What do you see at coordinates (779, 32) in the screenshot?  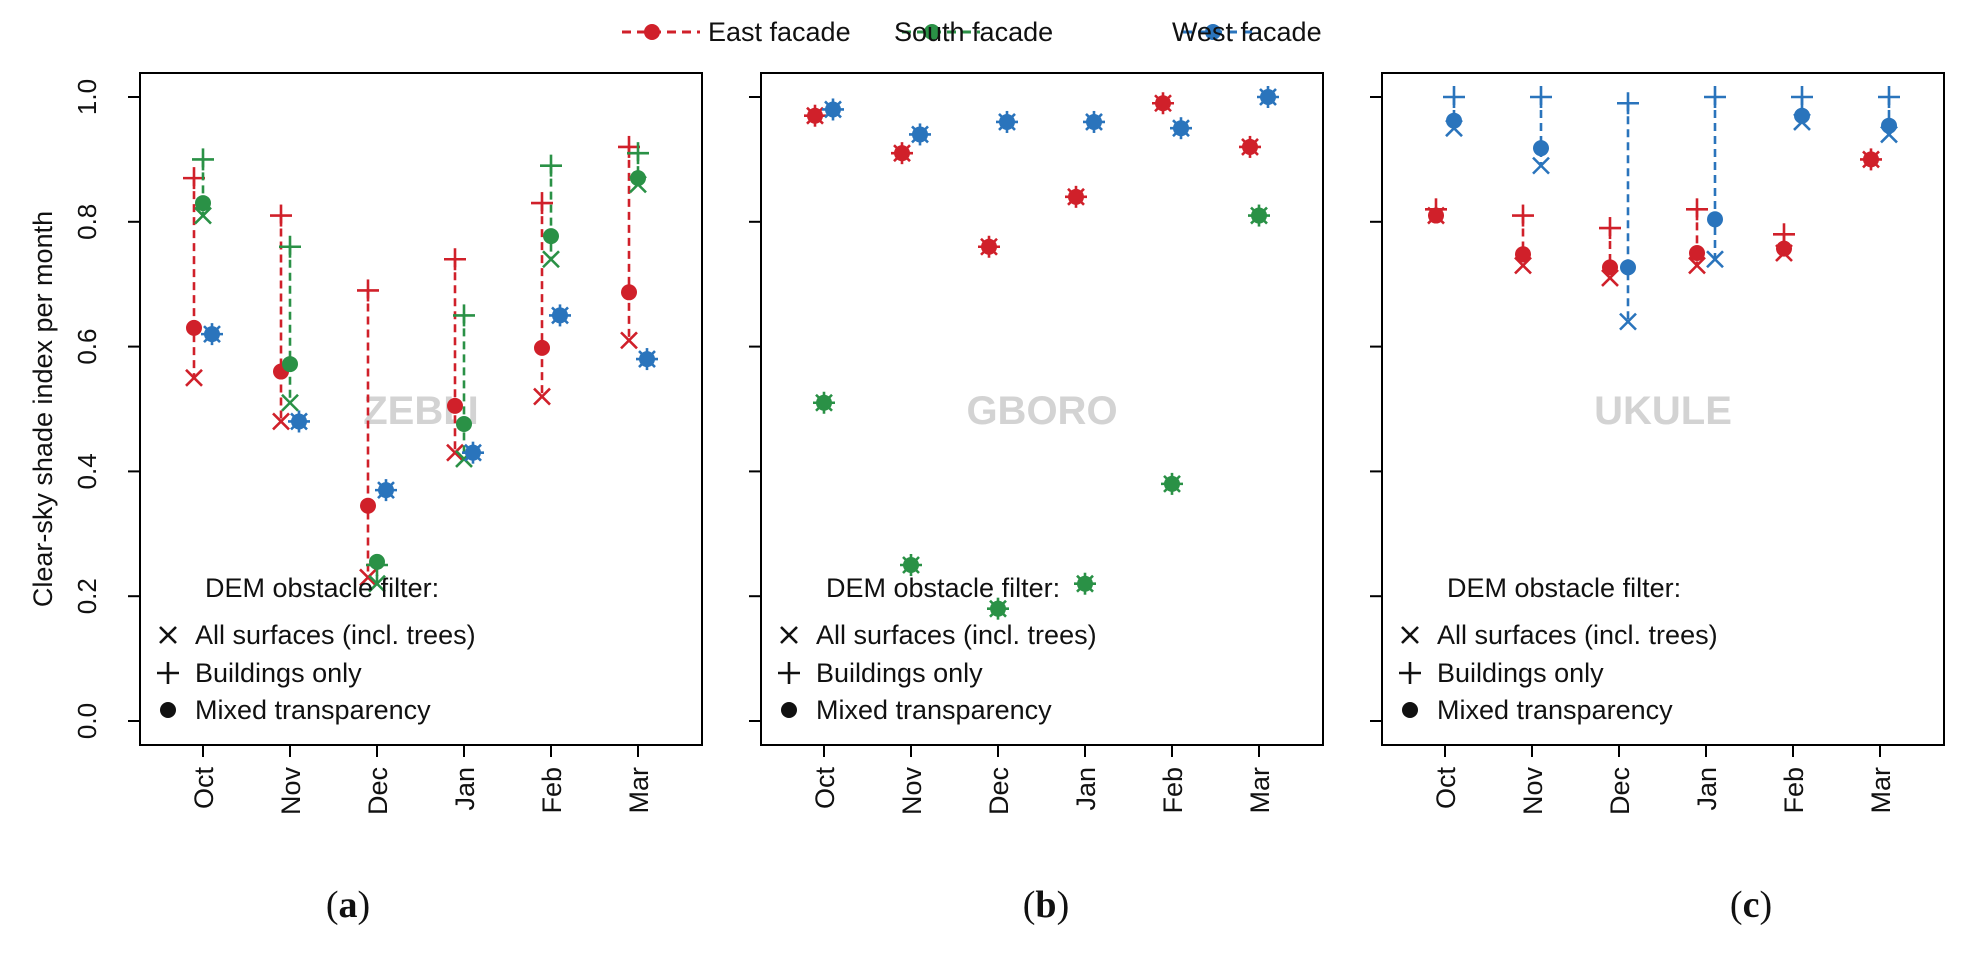 I see `legend-label-east: East facade` at bounding box center [779, 32].